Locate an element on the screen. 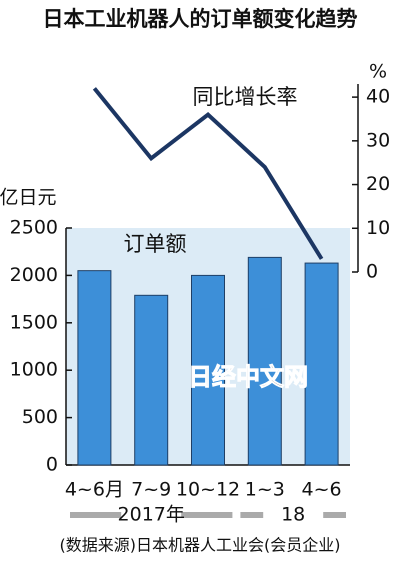 This screenshot has width=400, height=563. series-label: 同比增长率 is located at coordinates (245, 97).